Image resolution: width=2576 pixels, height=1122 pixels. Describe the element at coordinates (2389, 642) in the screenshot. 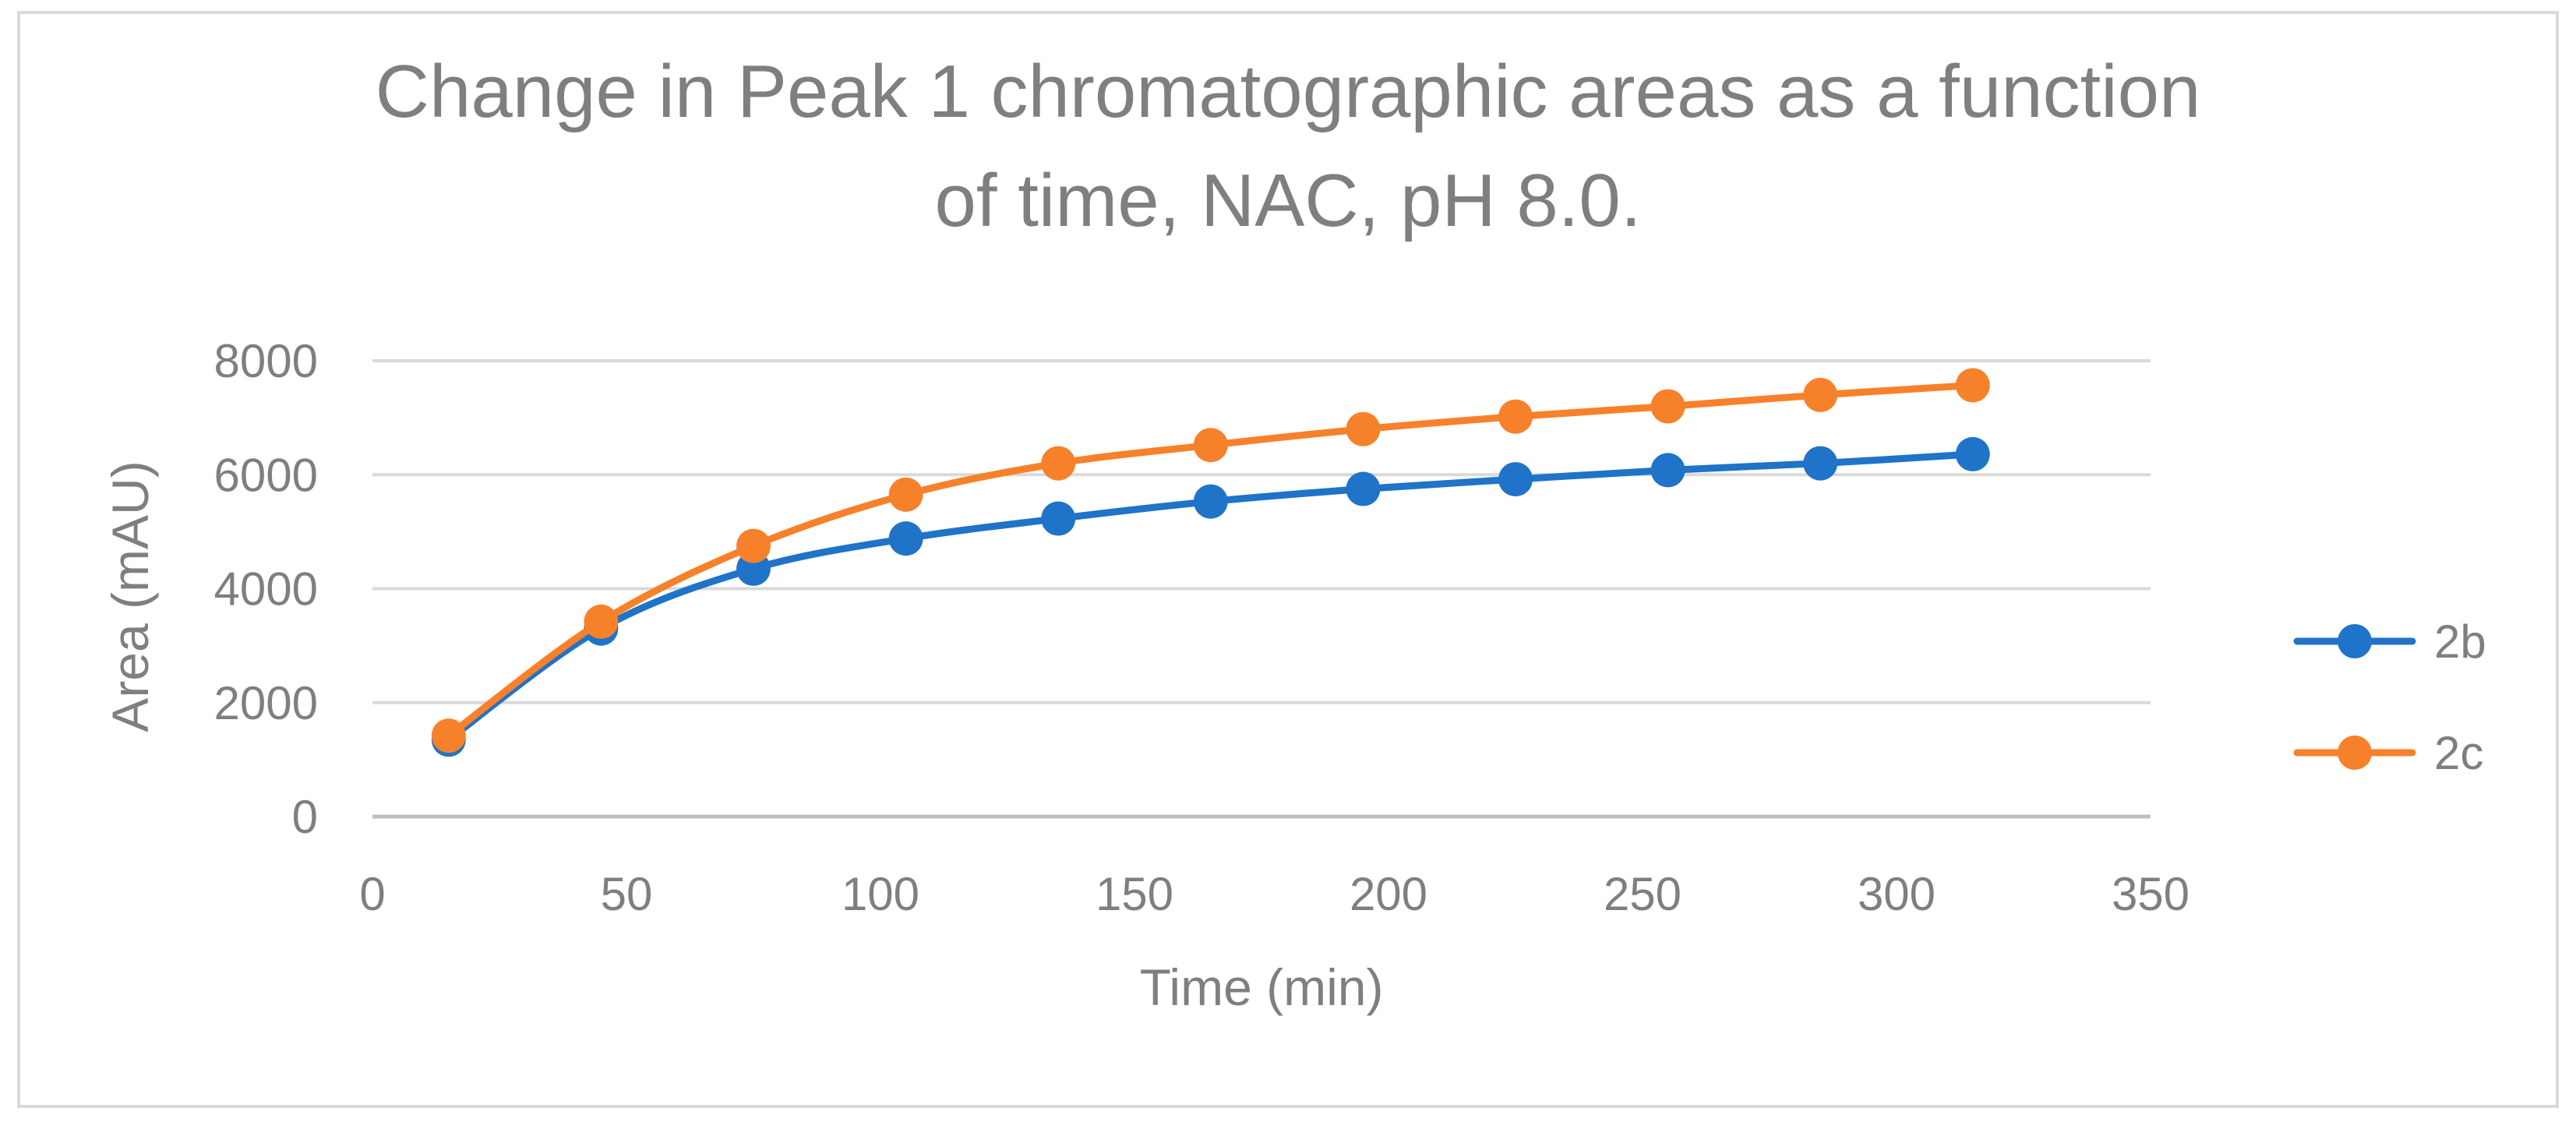

I see `legend-item-2b: 2b` at that location.